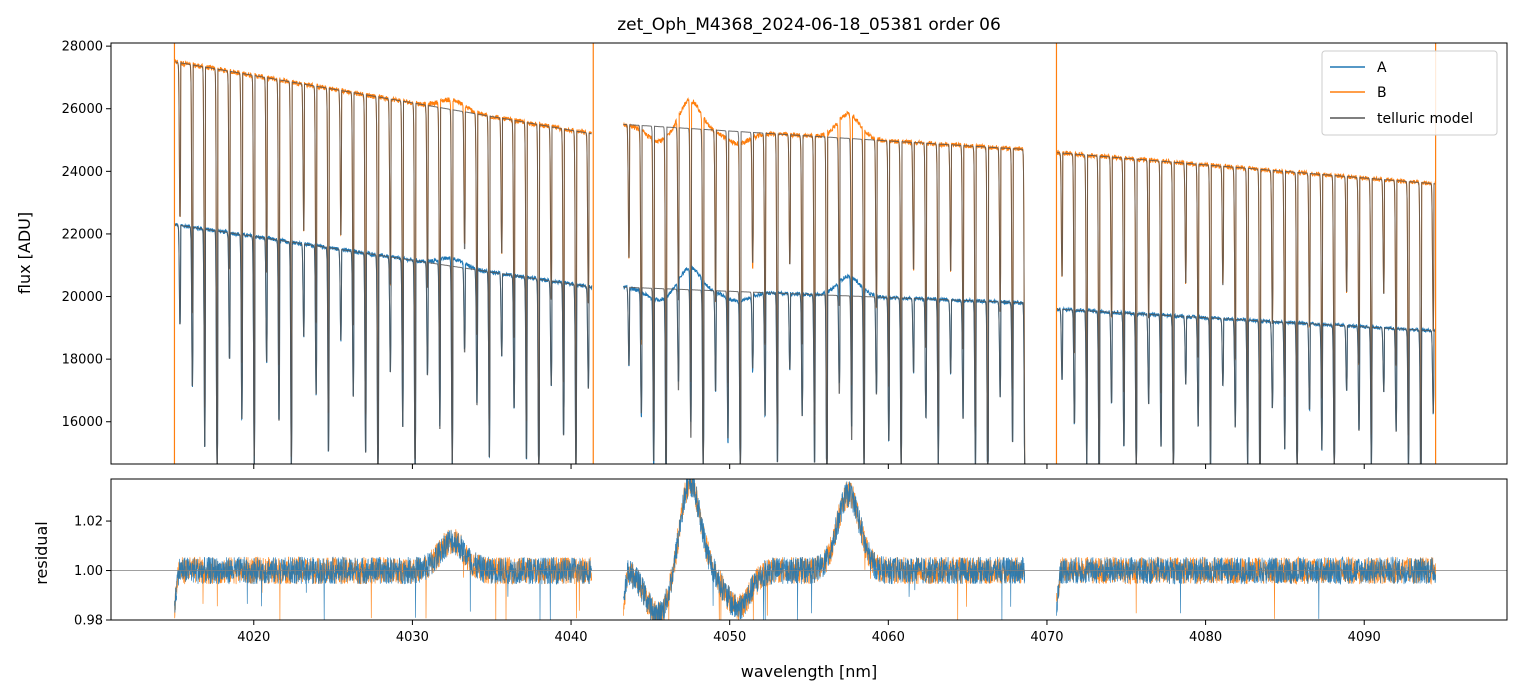 The height and width of the screenshot is (696, 1520). I want to click on legend: A B telluric model, so click(1409, 93).